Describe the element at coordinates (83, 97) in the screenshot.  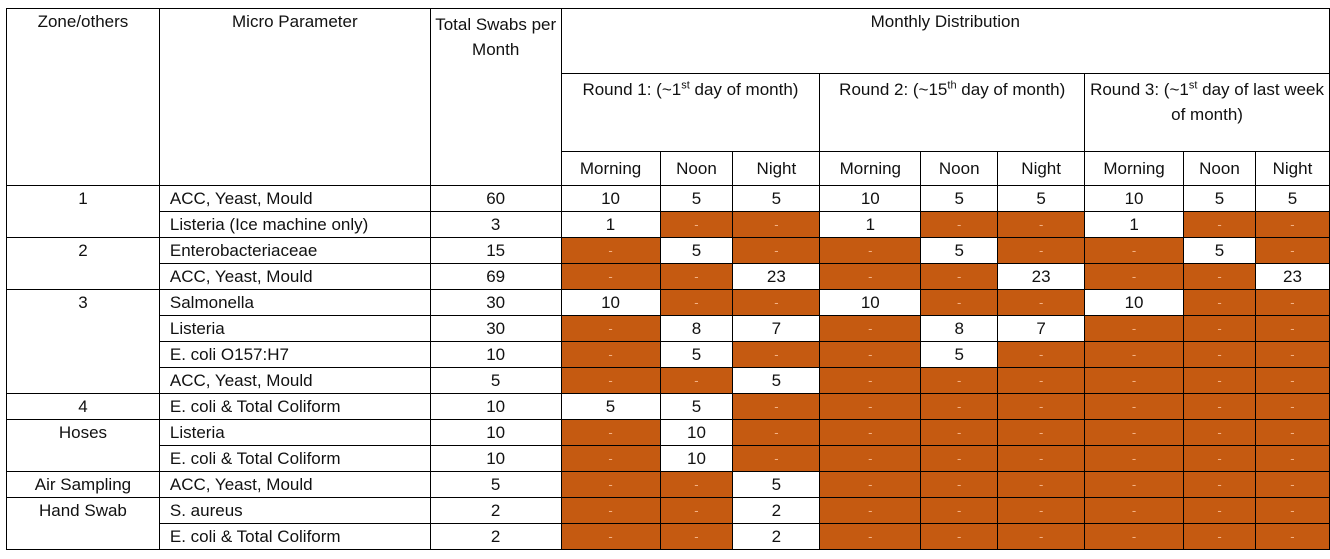
I see `header-zone: Zone/others` at that location.